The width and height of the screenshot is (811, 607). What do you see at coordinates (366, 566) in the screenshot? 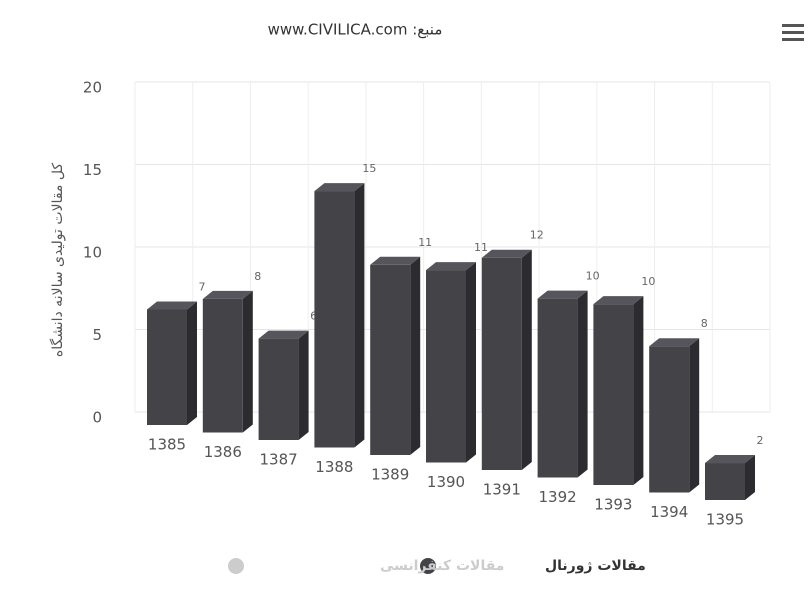
I see `legend-item: مقالات کنفرانسی` at bounding box center [366, 566].